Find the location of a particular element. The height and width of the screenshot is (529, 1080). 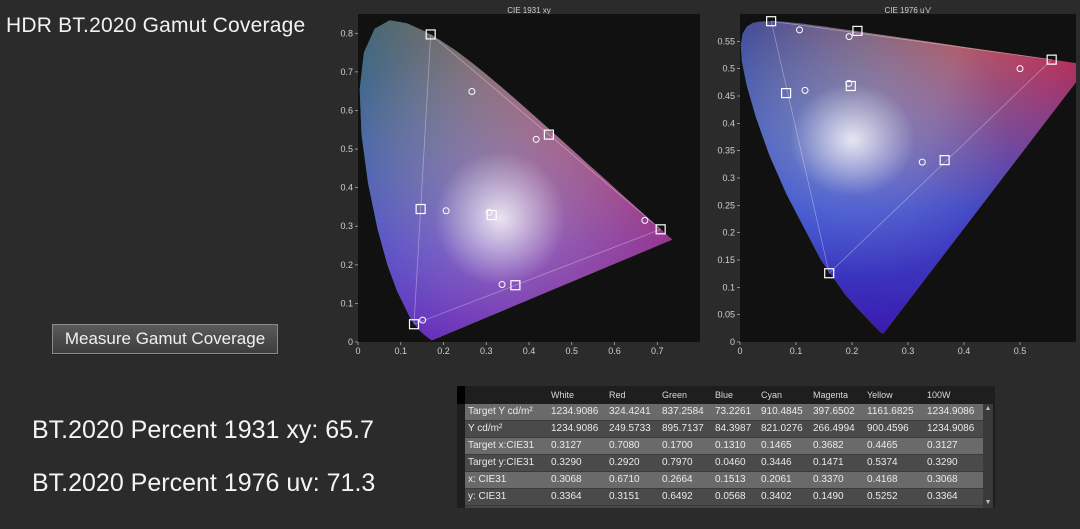

bt2020-1976-percent: BT.2020 Percent 1976 uv: 71.3 is located at coordinates (204, 483).